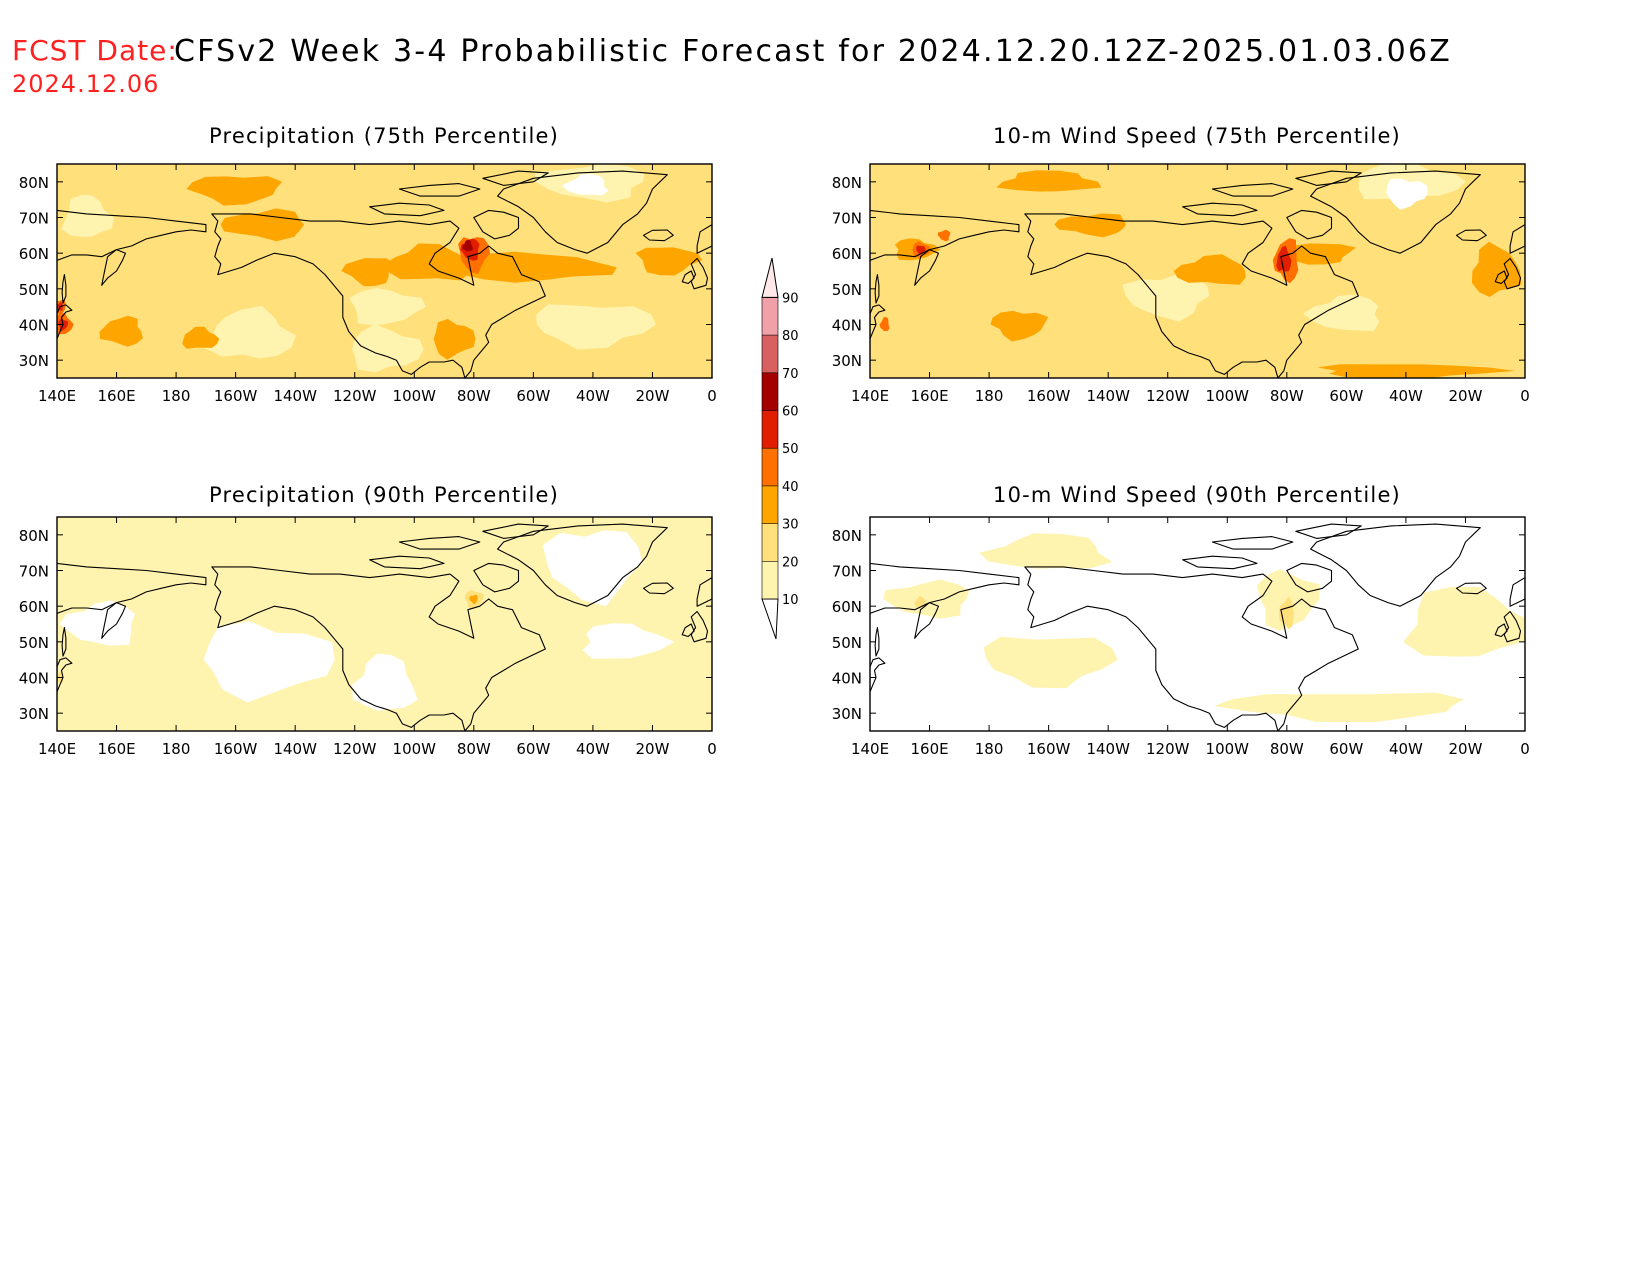 The image size is (1650, 1275). I want to click on colorbar-level-label: 60, so click(790, 412).